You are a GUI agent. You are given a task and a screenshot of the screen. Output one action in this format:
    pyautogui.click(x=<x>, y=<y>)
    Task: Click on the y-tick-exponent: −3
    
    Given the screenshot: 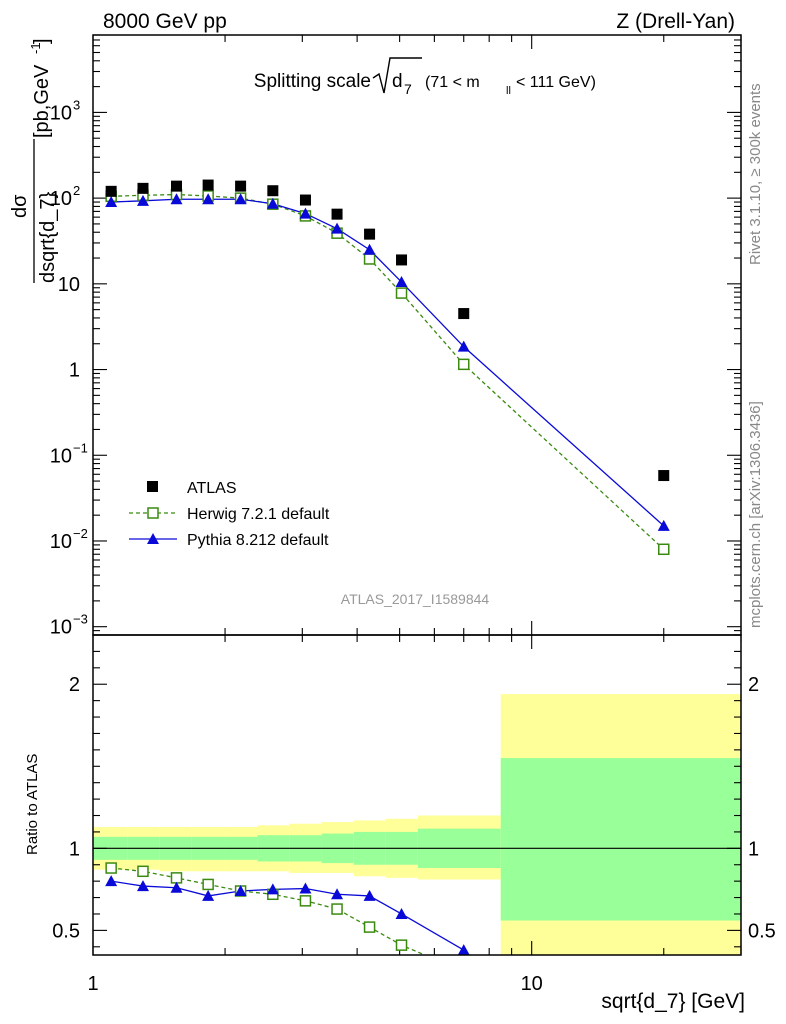 What is the action you would take?
    pyautogui.click(x=80, y=619)
    